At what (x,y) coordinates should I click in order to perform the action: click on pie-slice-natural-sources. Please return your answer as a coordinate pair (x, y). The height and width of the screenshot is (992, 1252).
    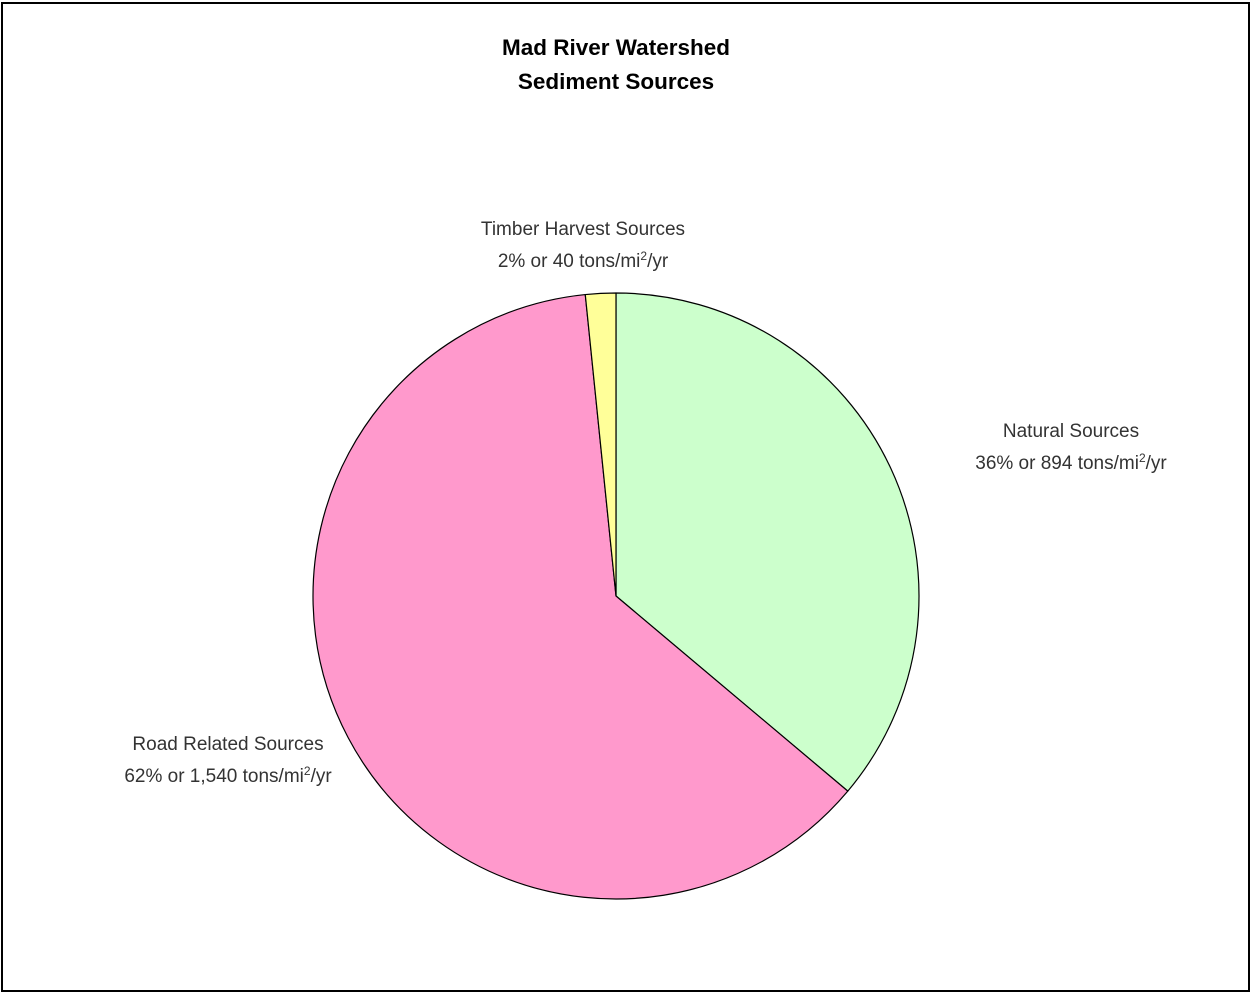
    Looking at the image, I should click on (767, 542).